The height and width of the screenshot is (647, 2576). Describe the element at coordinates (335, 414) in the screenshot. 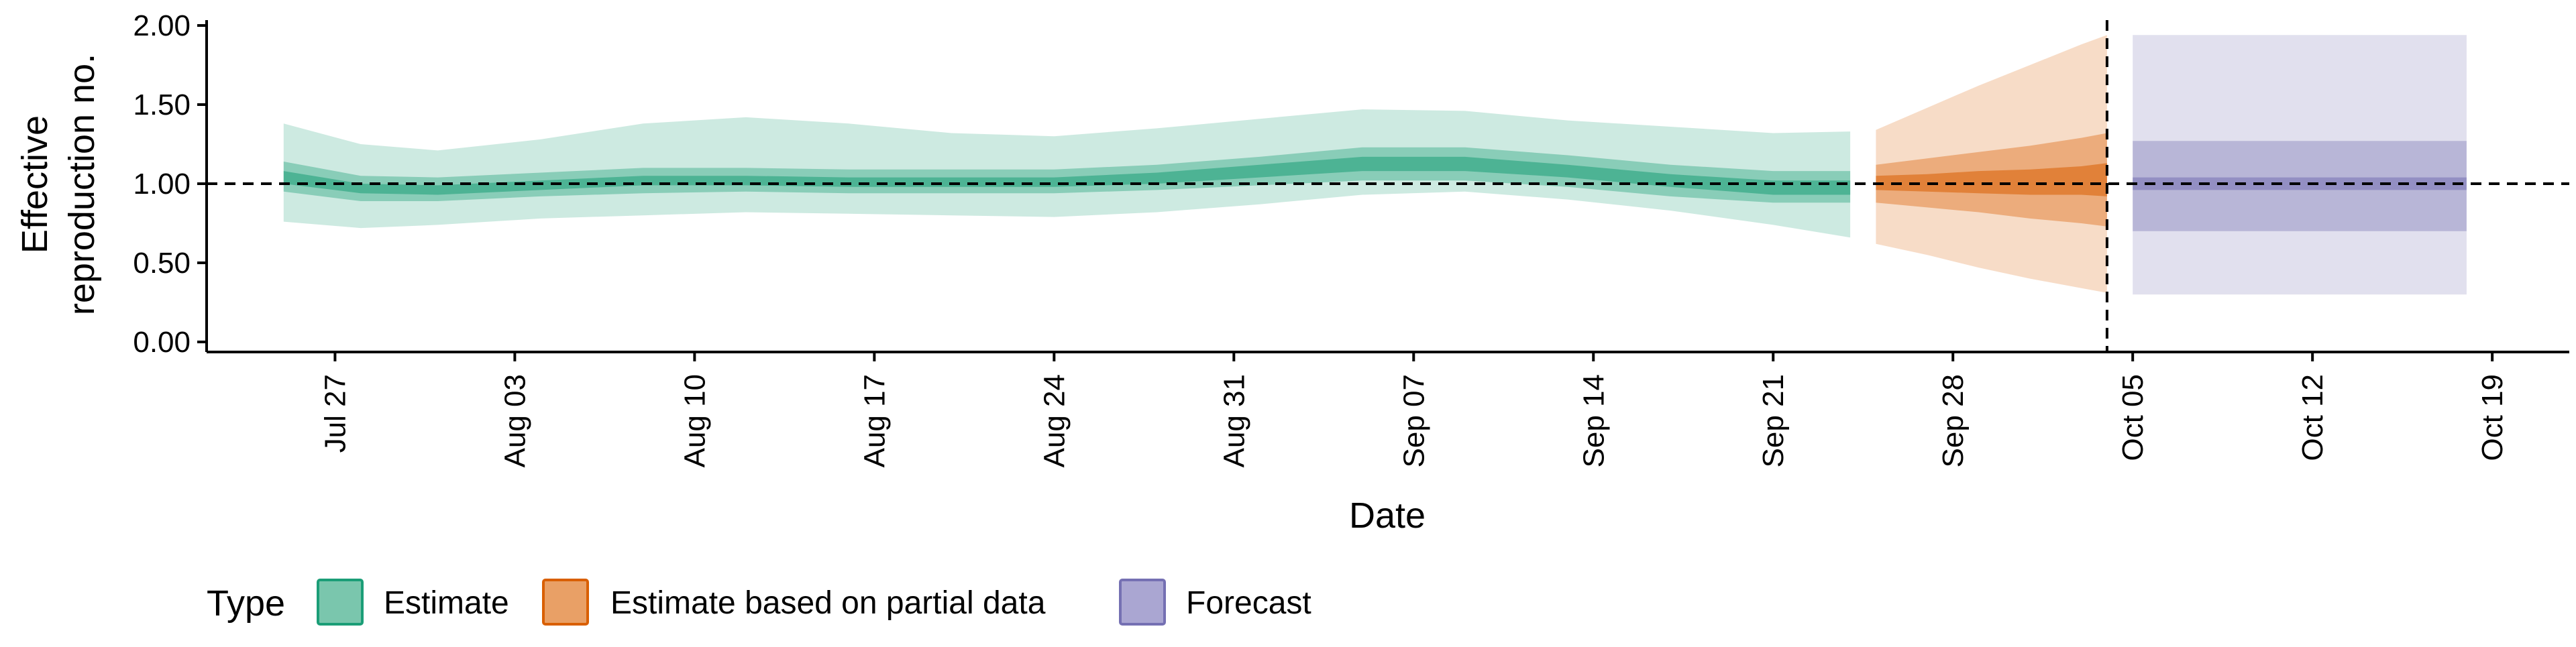

I see `x-tick-label: Jul 27` at that location.